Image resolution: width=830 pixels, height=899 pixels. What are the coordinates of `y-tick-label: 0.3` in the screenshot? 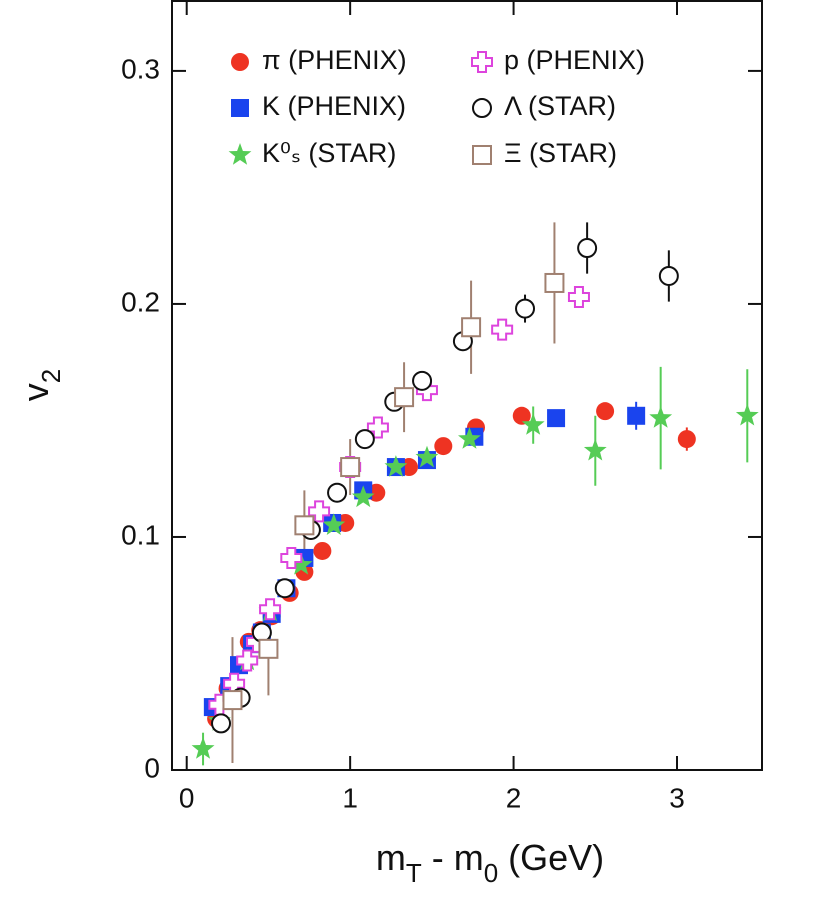 It's located at (140, 68).